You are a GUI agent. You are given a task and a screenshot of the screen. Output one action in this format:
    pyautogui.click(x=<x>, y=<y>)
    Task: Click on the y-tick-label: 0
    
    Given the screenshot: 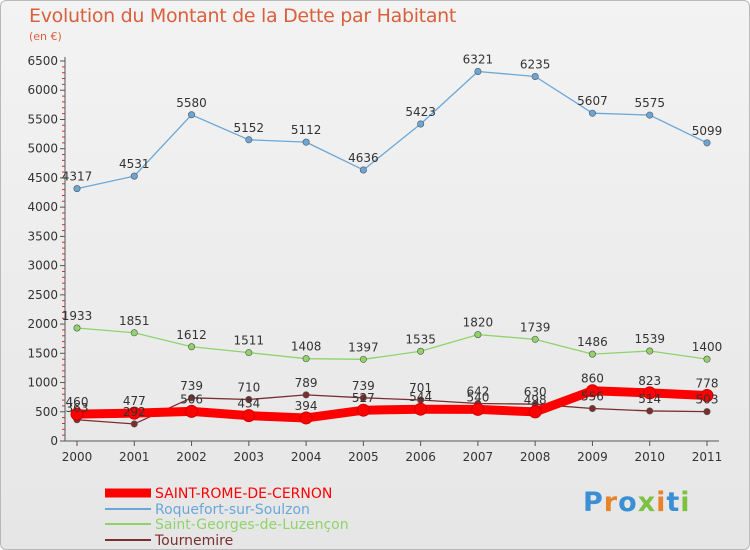 What is the action you would take?
    pyautogui.click(x=54, y=441)
    